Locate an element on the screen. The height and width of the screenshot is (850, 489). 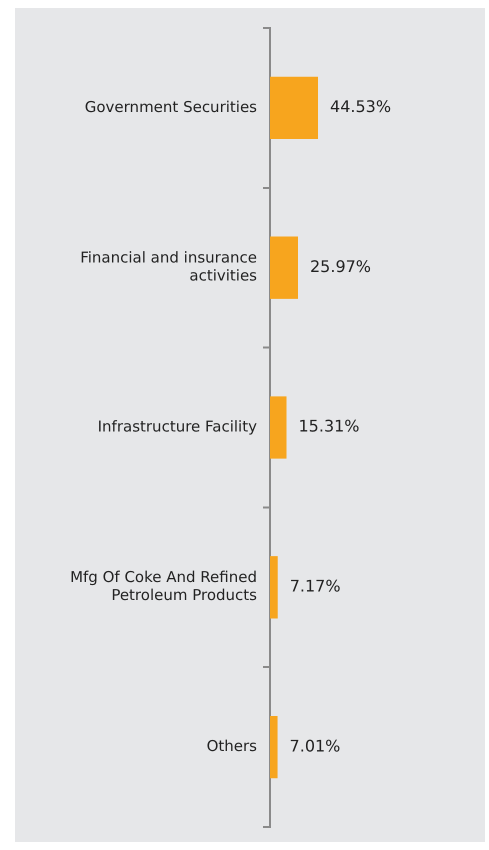
data-label: 7.17% is located at coordinates (315, 586).